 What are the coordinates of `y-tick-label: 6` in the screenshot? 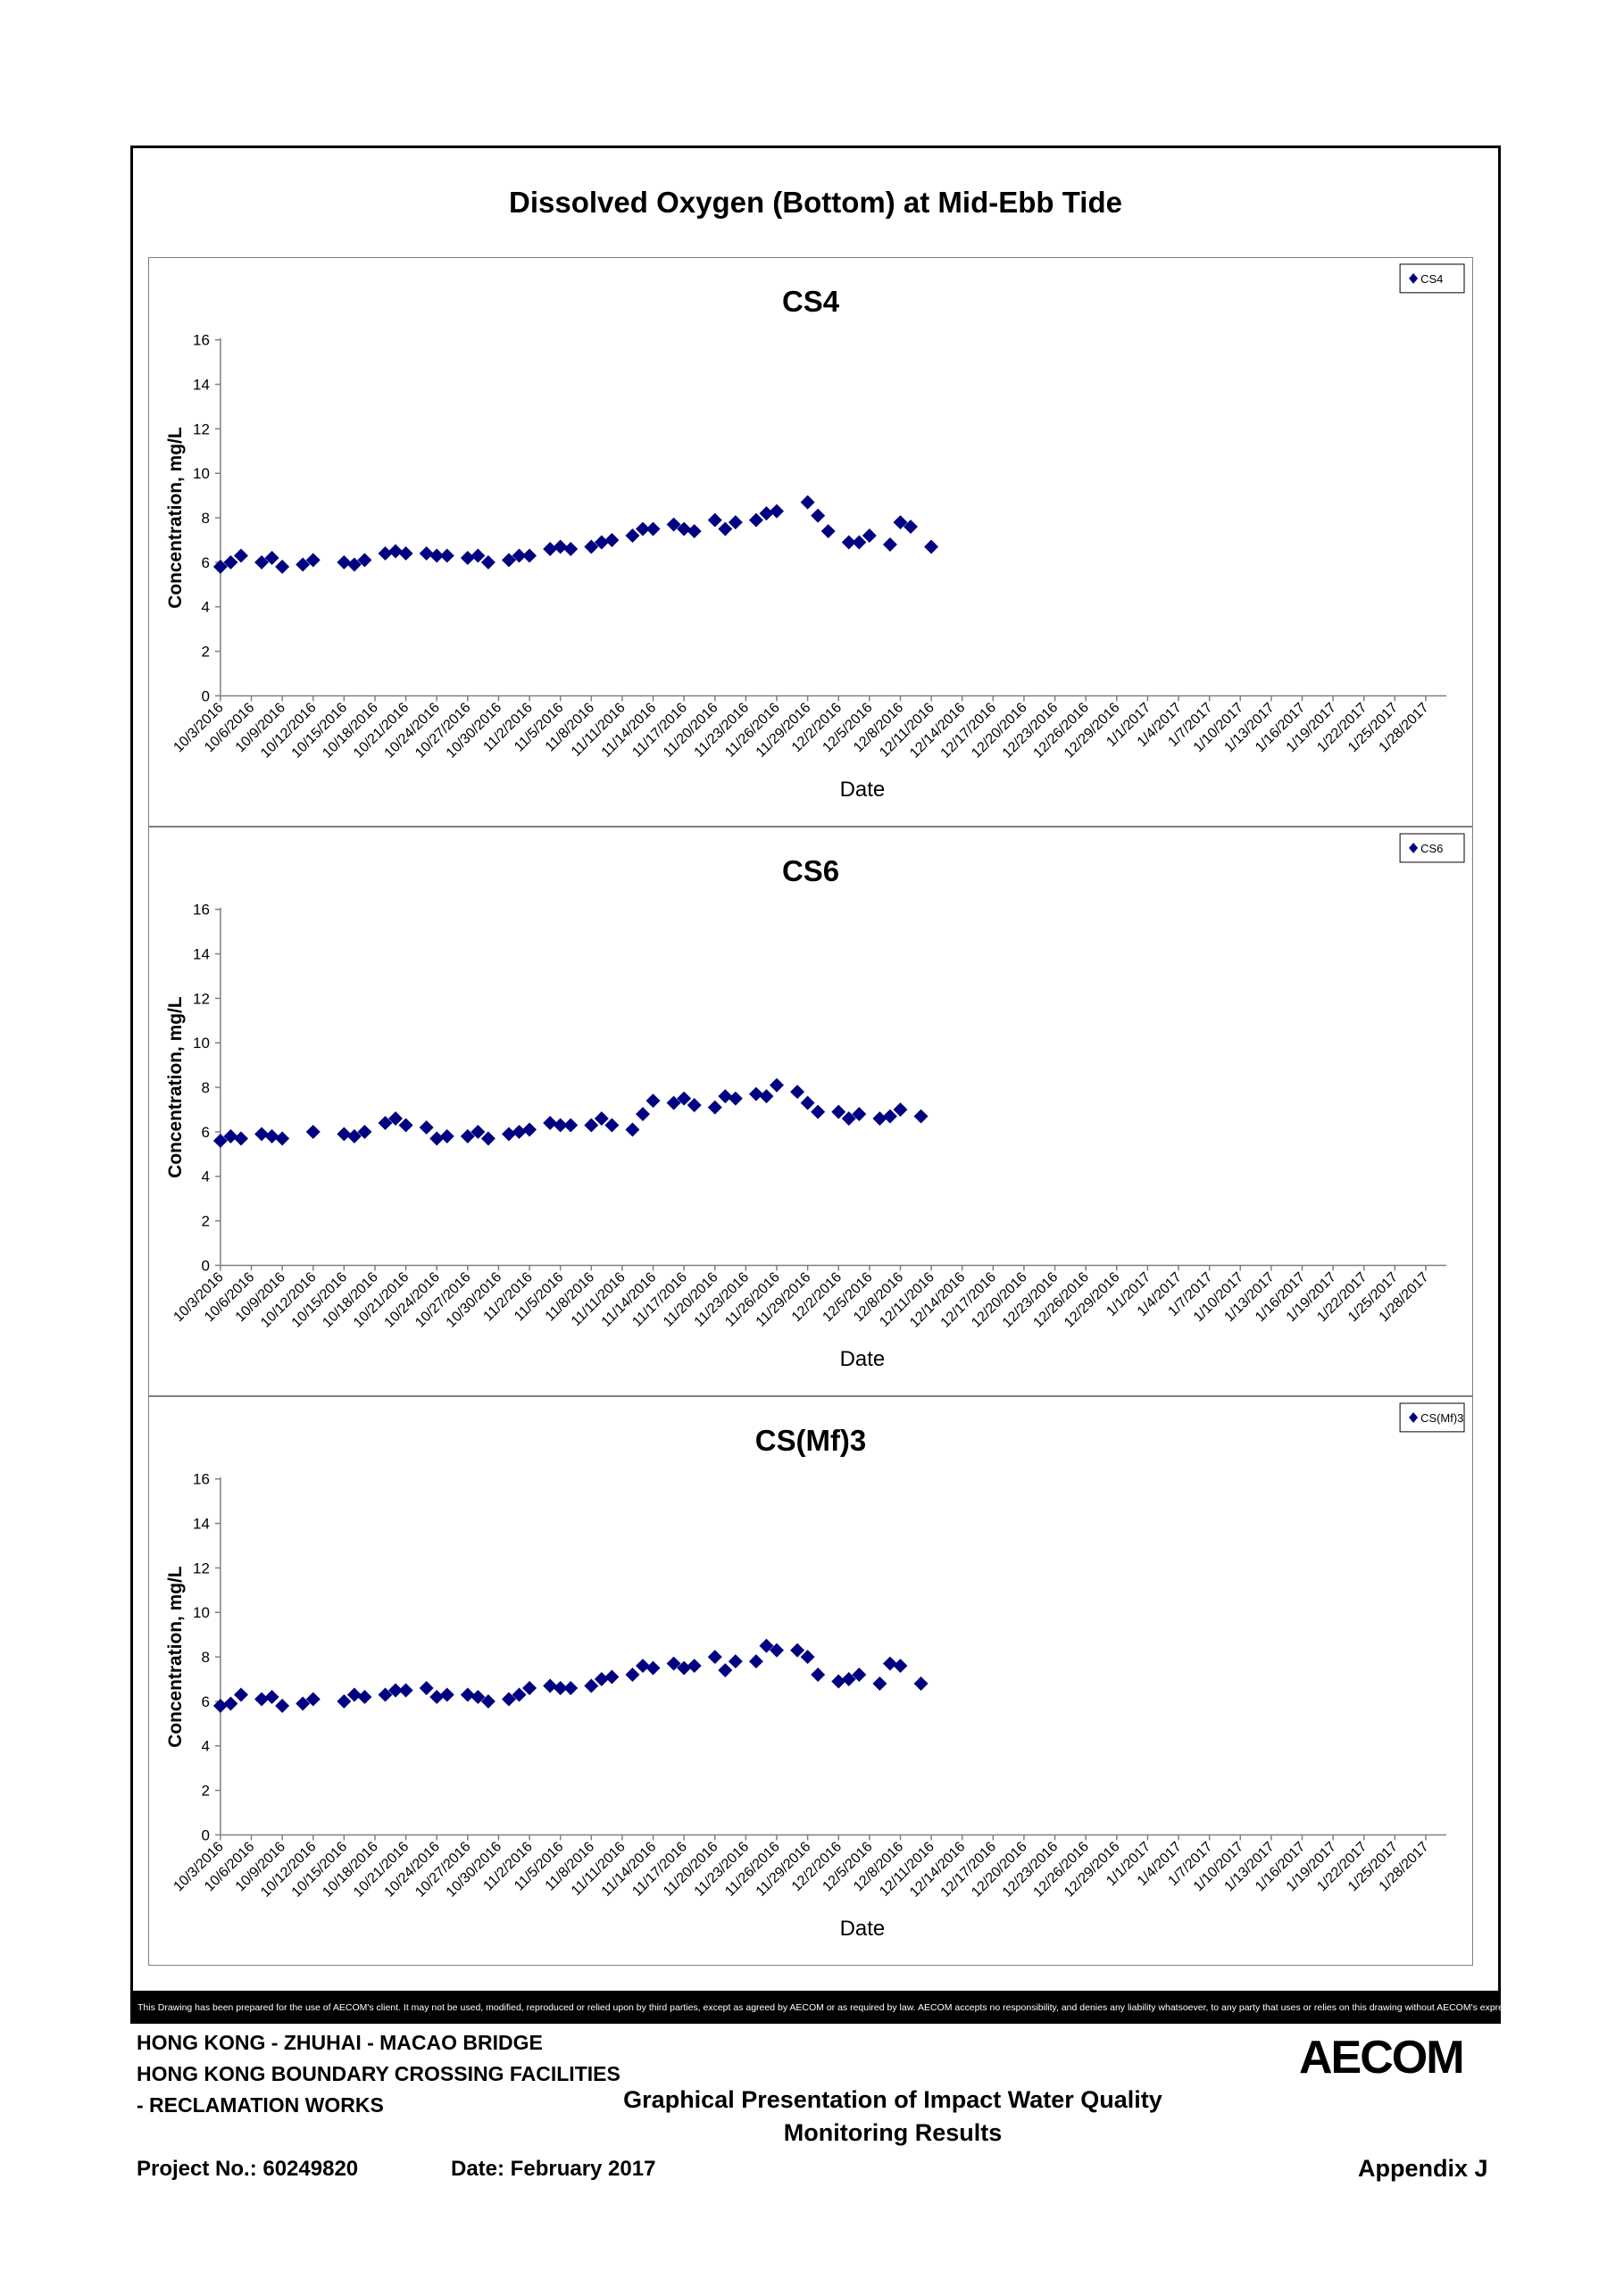 It's located at (205, 1132).